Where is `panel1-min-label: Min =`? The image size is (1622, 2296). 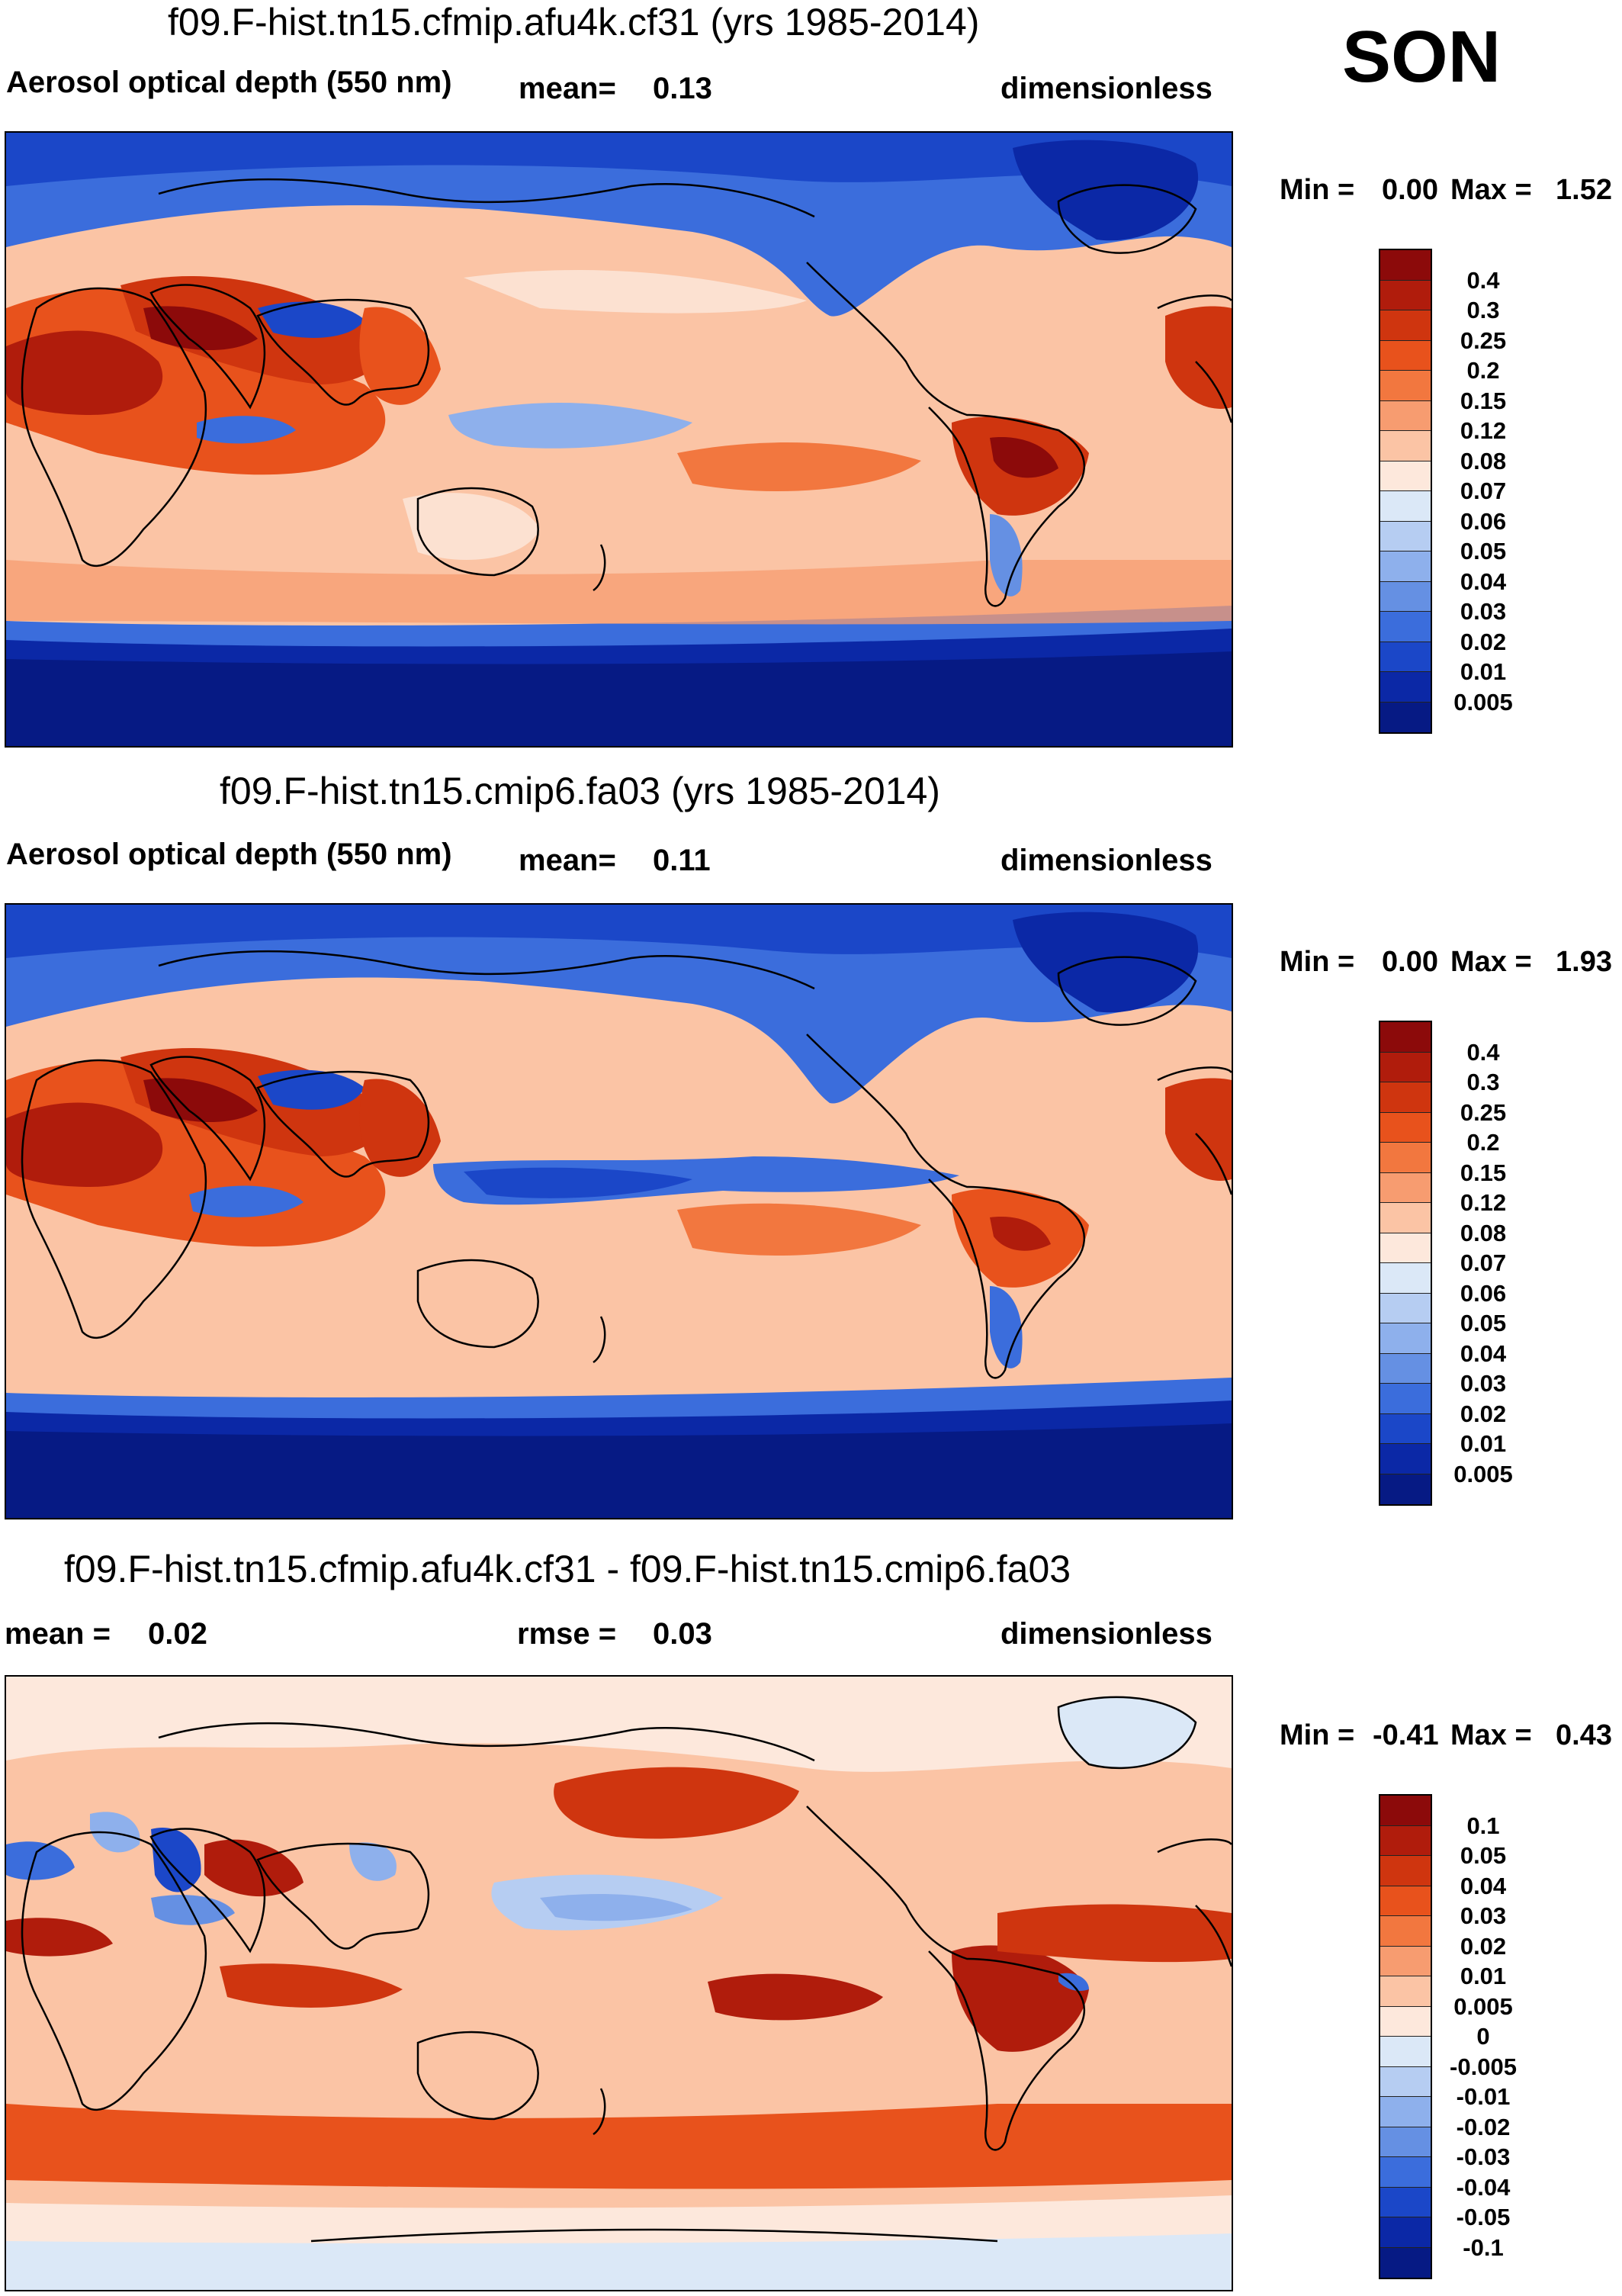 panel1-min-label: Min = is located at coordinates (1318, 190).